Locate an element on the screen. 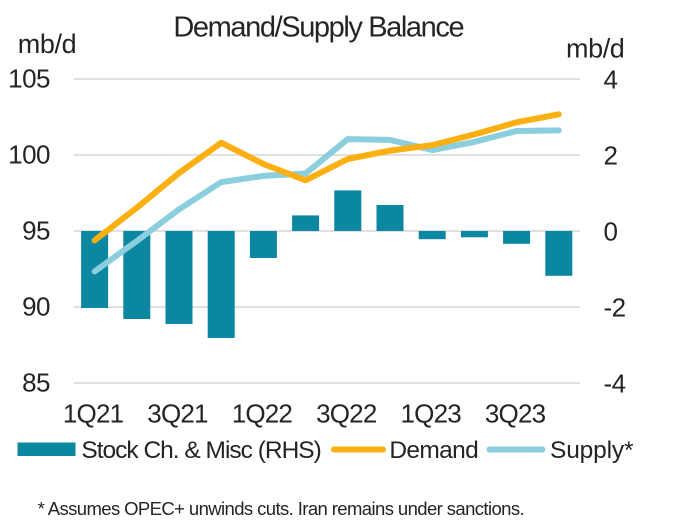 This screenshot has width=676, height=531. svg-text: 3Q21 is located at coordinates (177, 414).